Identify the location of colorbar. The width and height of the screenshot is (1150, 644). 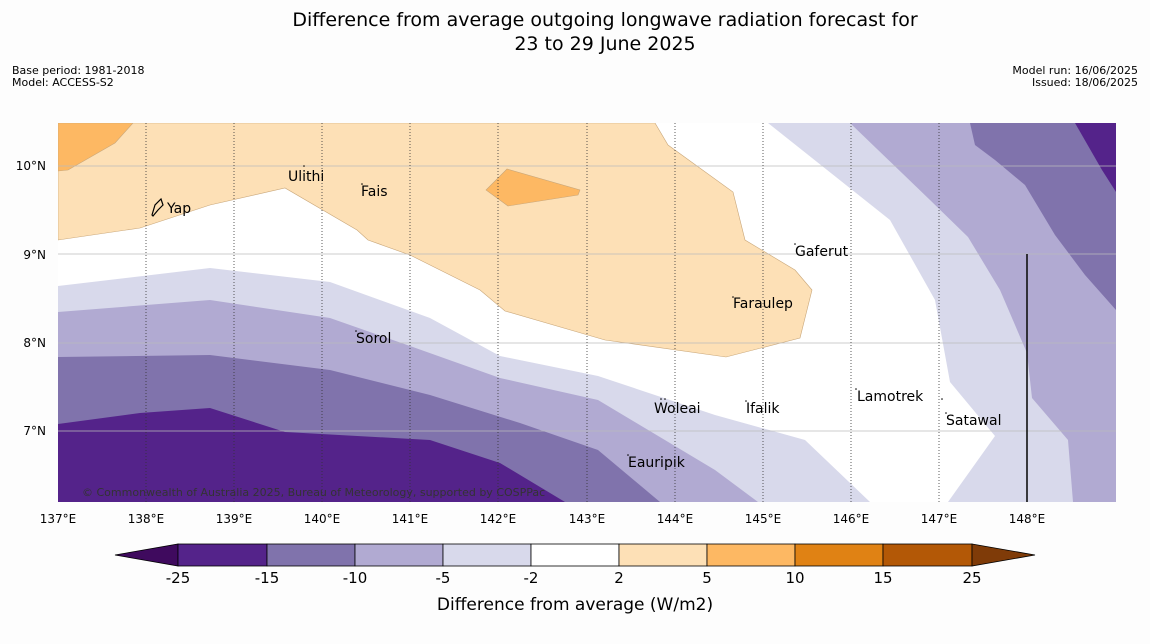
(575, 555).